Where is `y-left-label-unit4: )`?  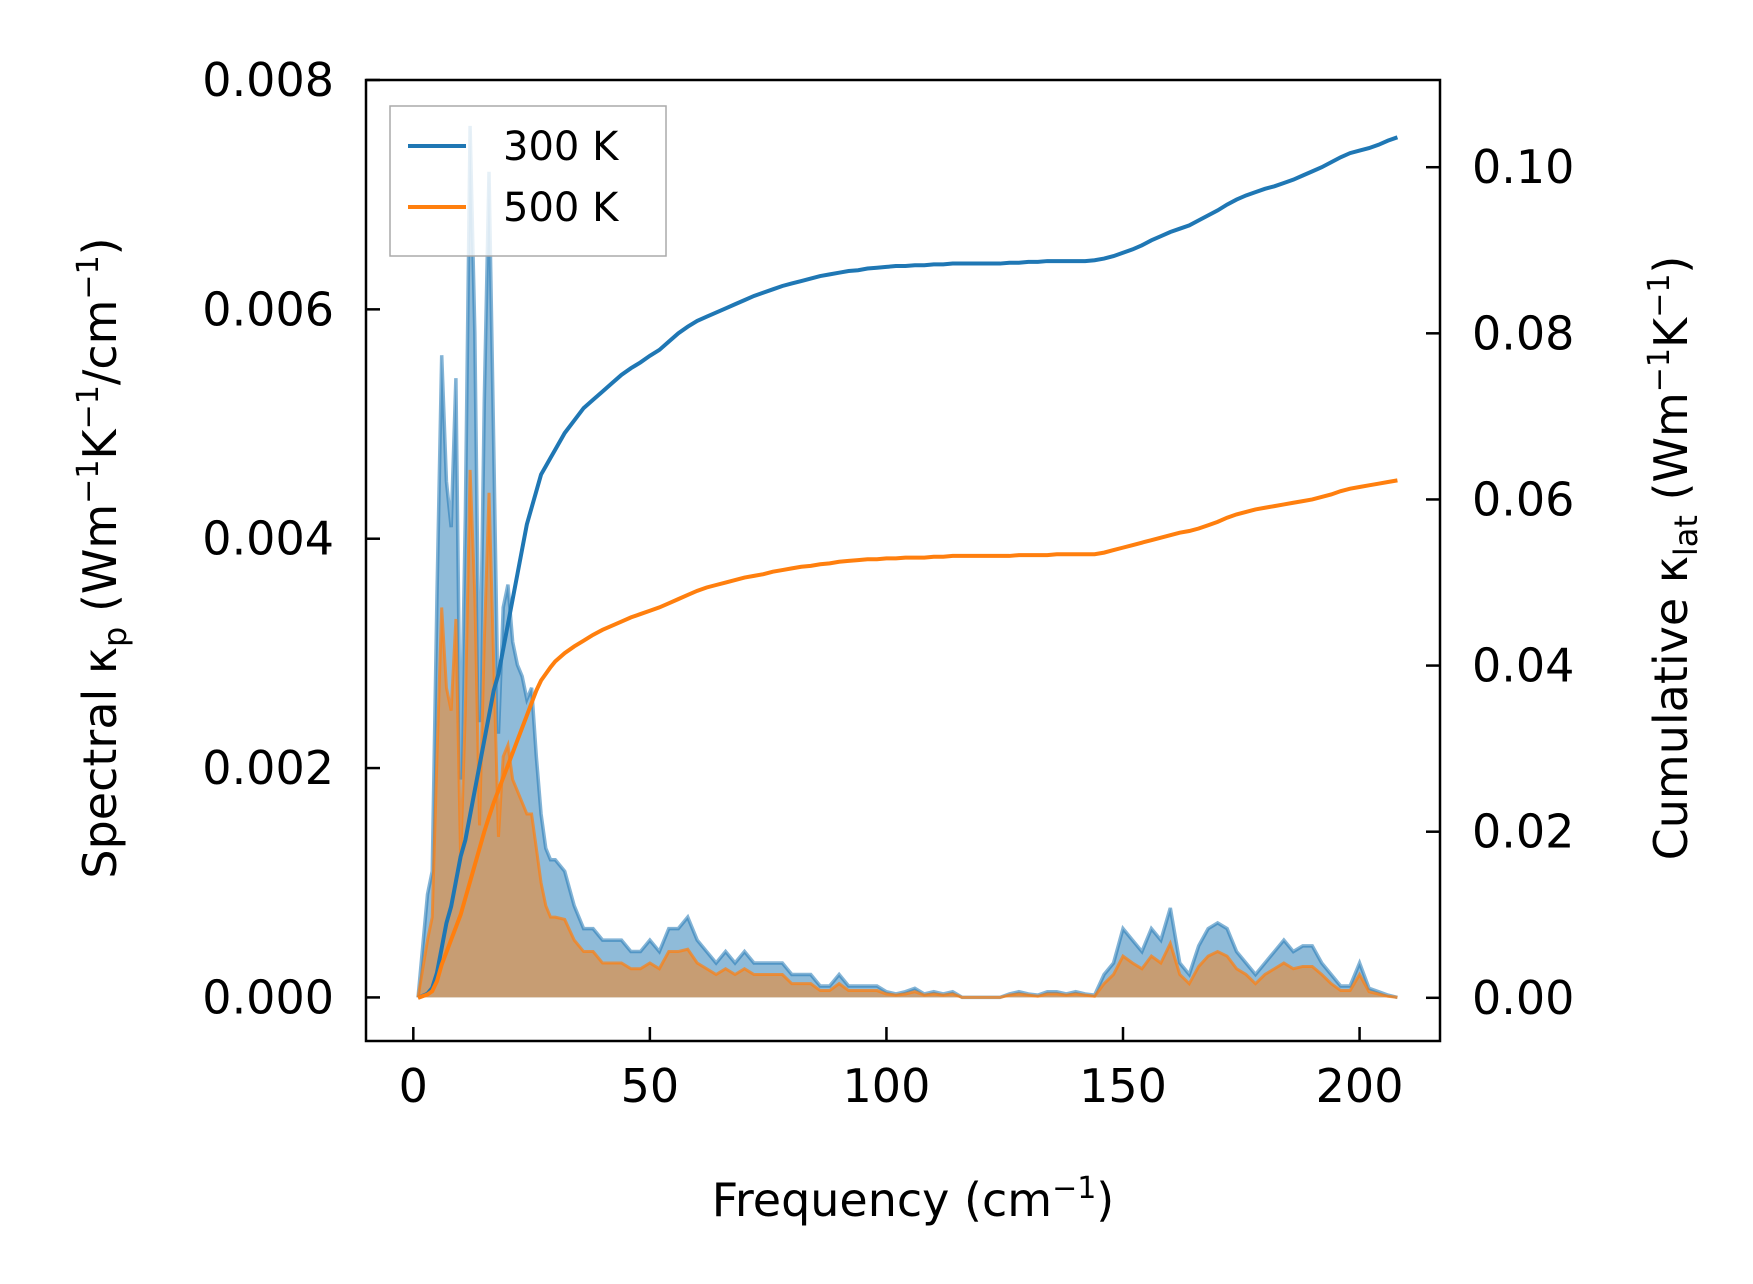
y-left-label-unit4: ) is located at coordinates (100, 246).